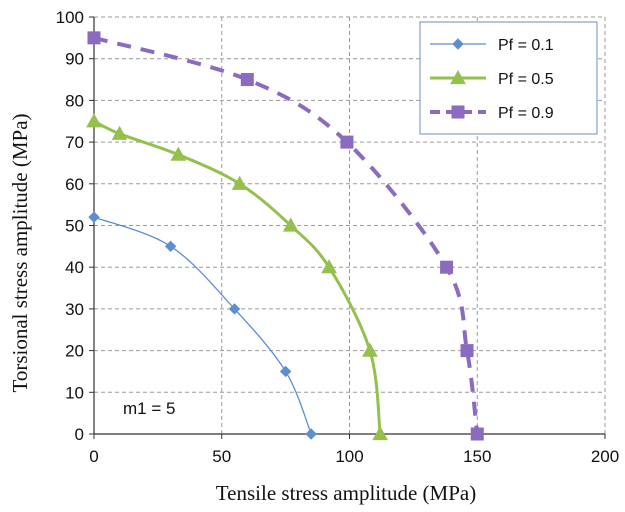 The width and height of the screenshot is (625, 512). Describe the element at coordinates (492, 45) in the screenshot. I see `legend-item: Pf = 0.1` at that location.